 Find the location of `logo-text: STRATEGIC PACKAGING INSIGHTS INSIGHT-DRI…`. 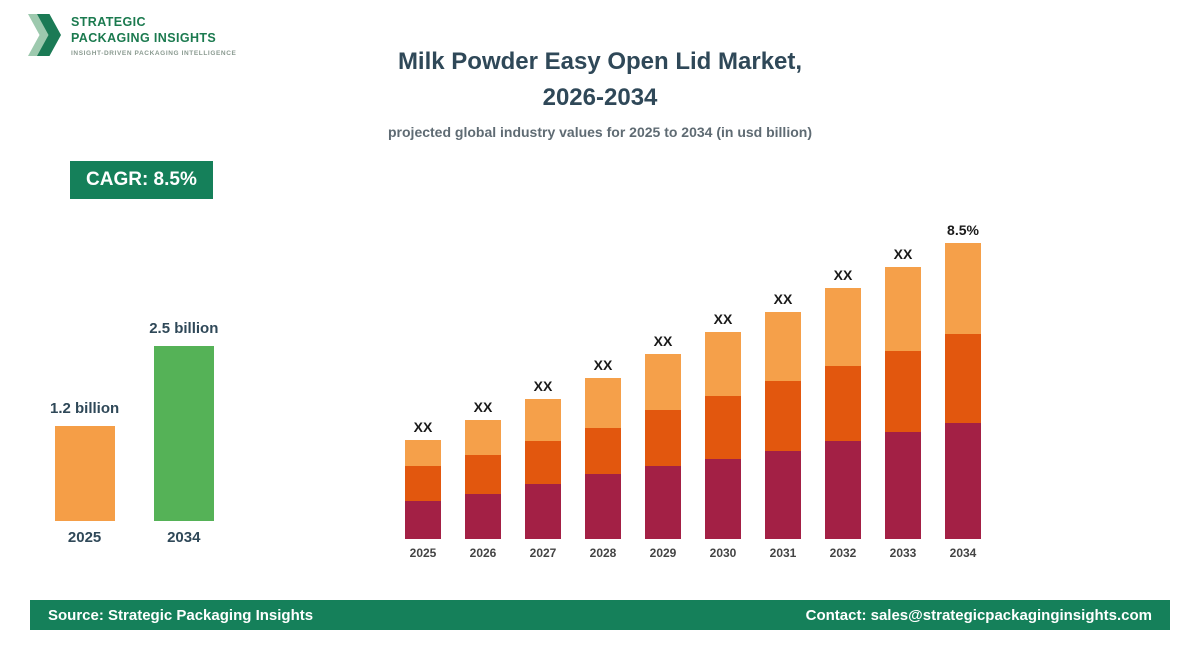

logo-text: STRATEGIC PACKAGING INSIGHTS INSIGHT-DRI… is located at coordinates (153, 34).